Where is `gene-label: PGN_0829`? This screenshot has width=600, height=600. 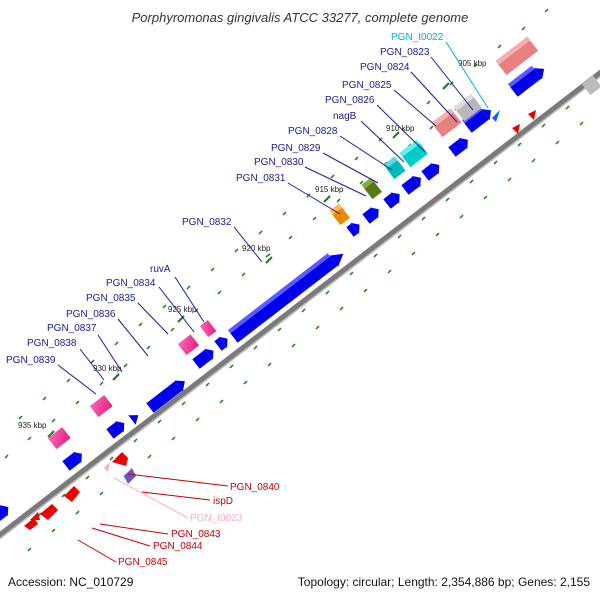 gene-label: PGN_0829 is located at coordinates (296, 148).